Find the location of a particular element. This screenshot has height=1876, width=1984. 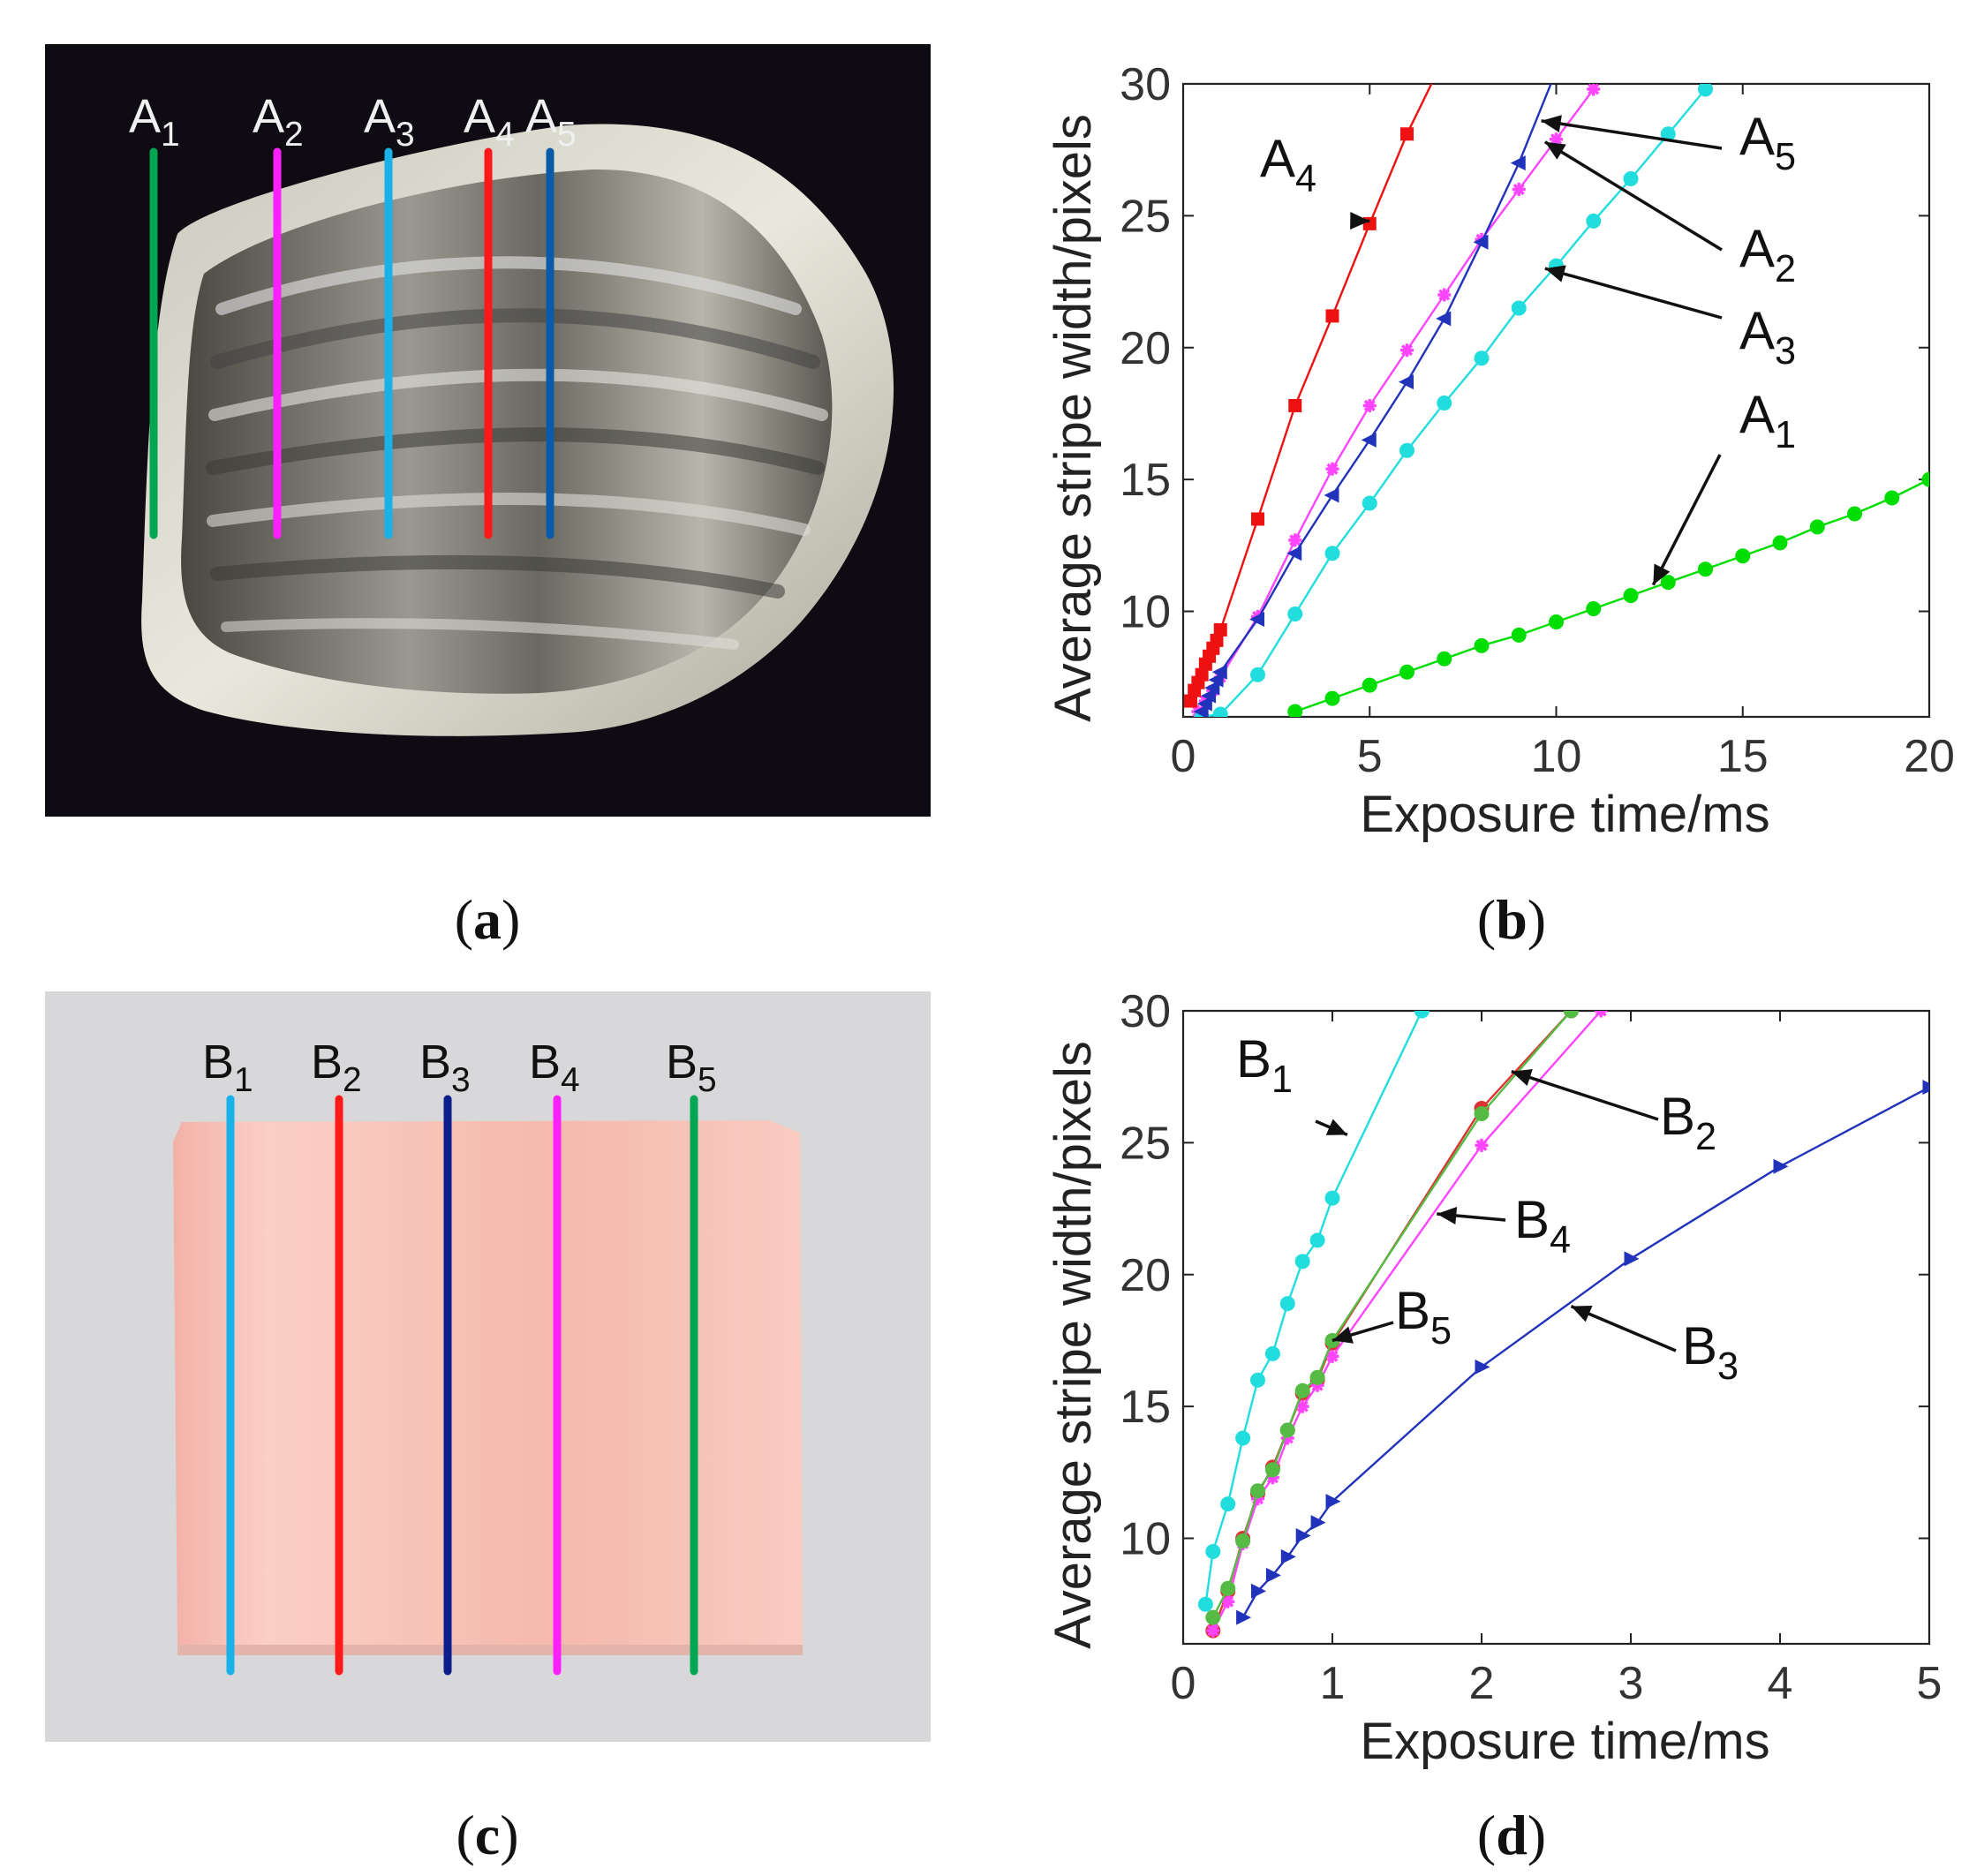

plot-frame is located at coordinates (1556, 400).